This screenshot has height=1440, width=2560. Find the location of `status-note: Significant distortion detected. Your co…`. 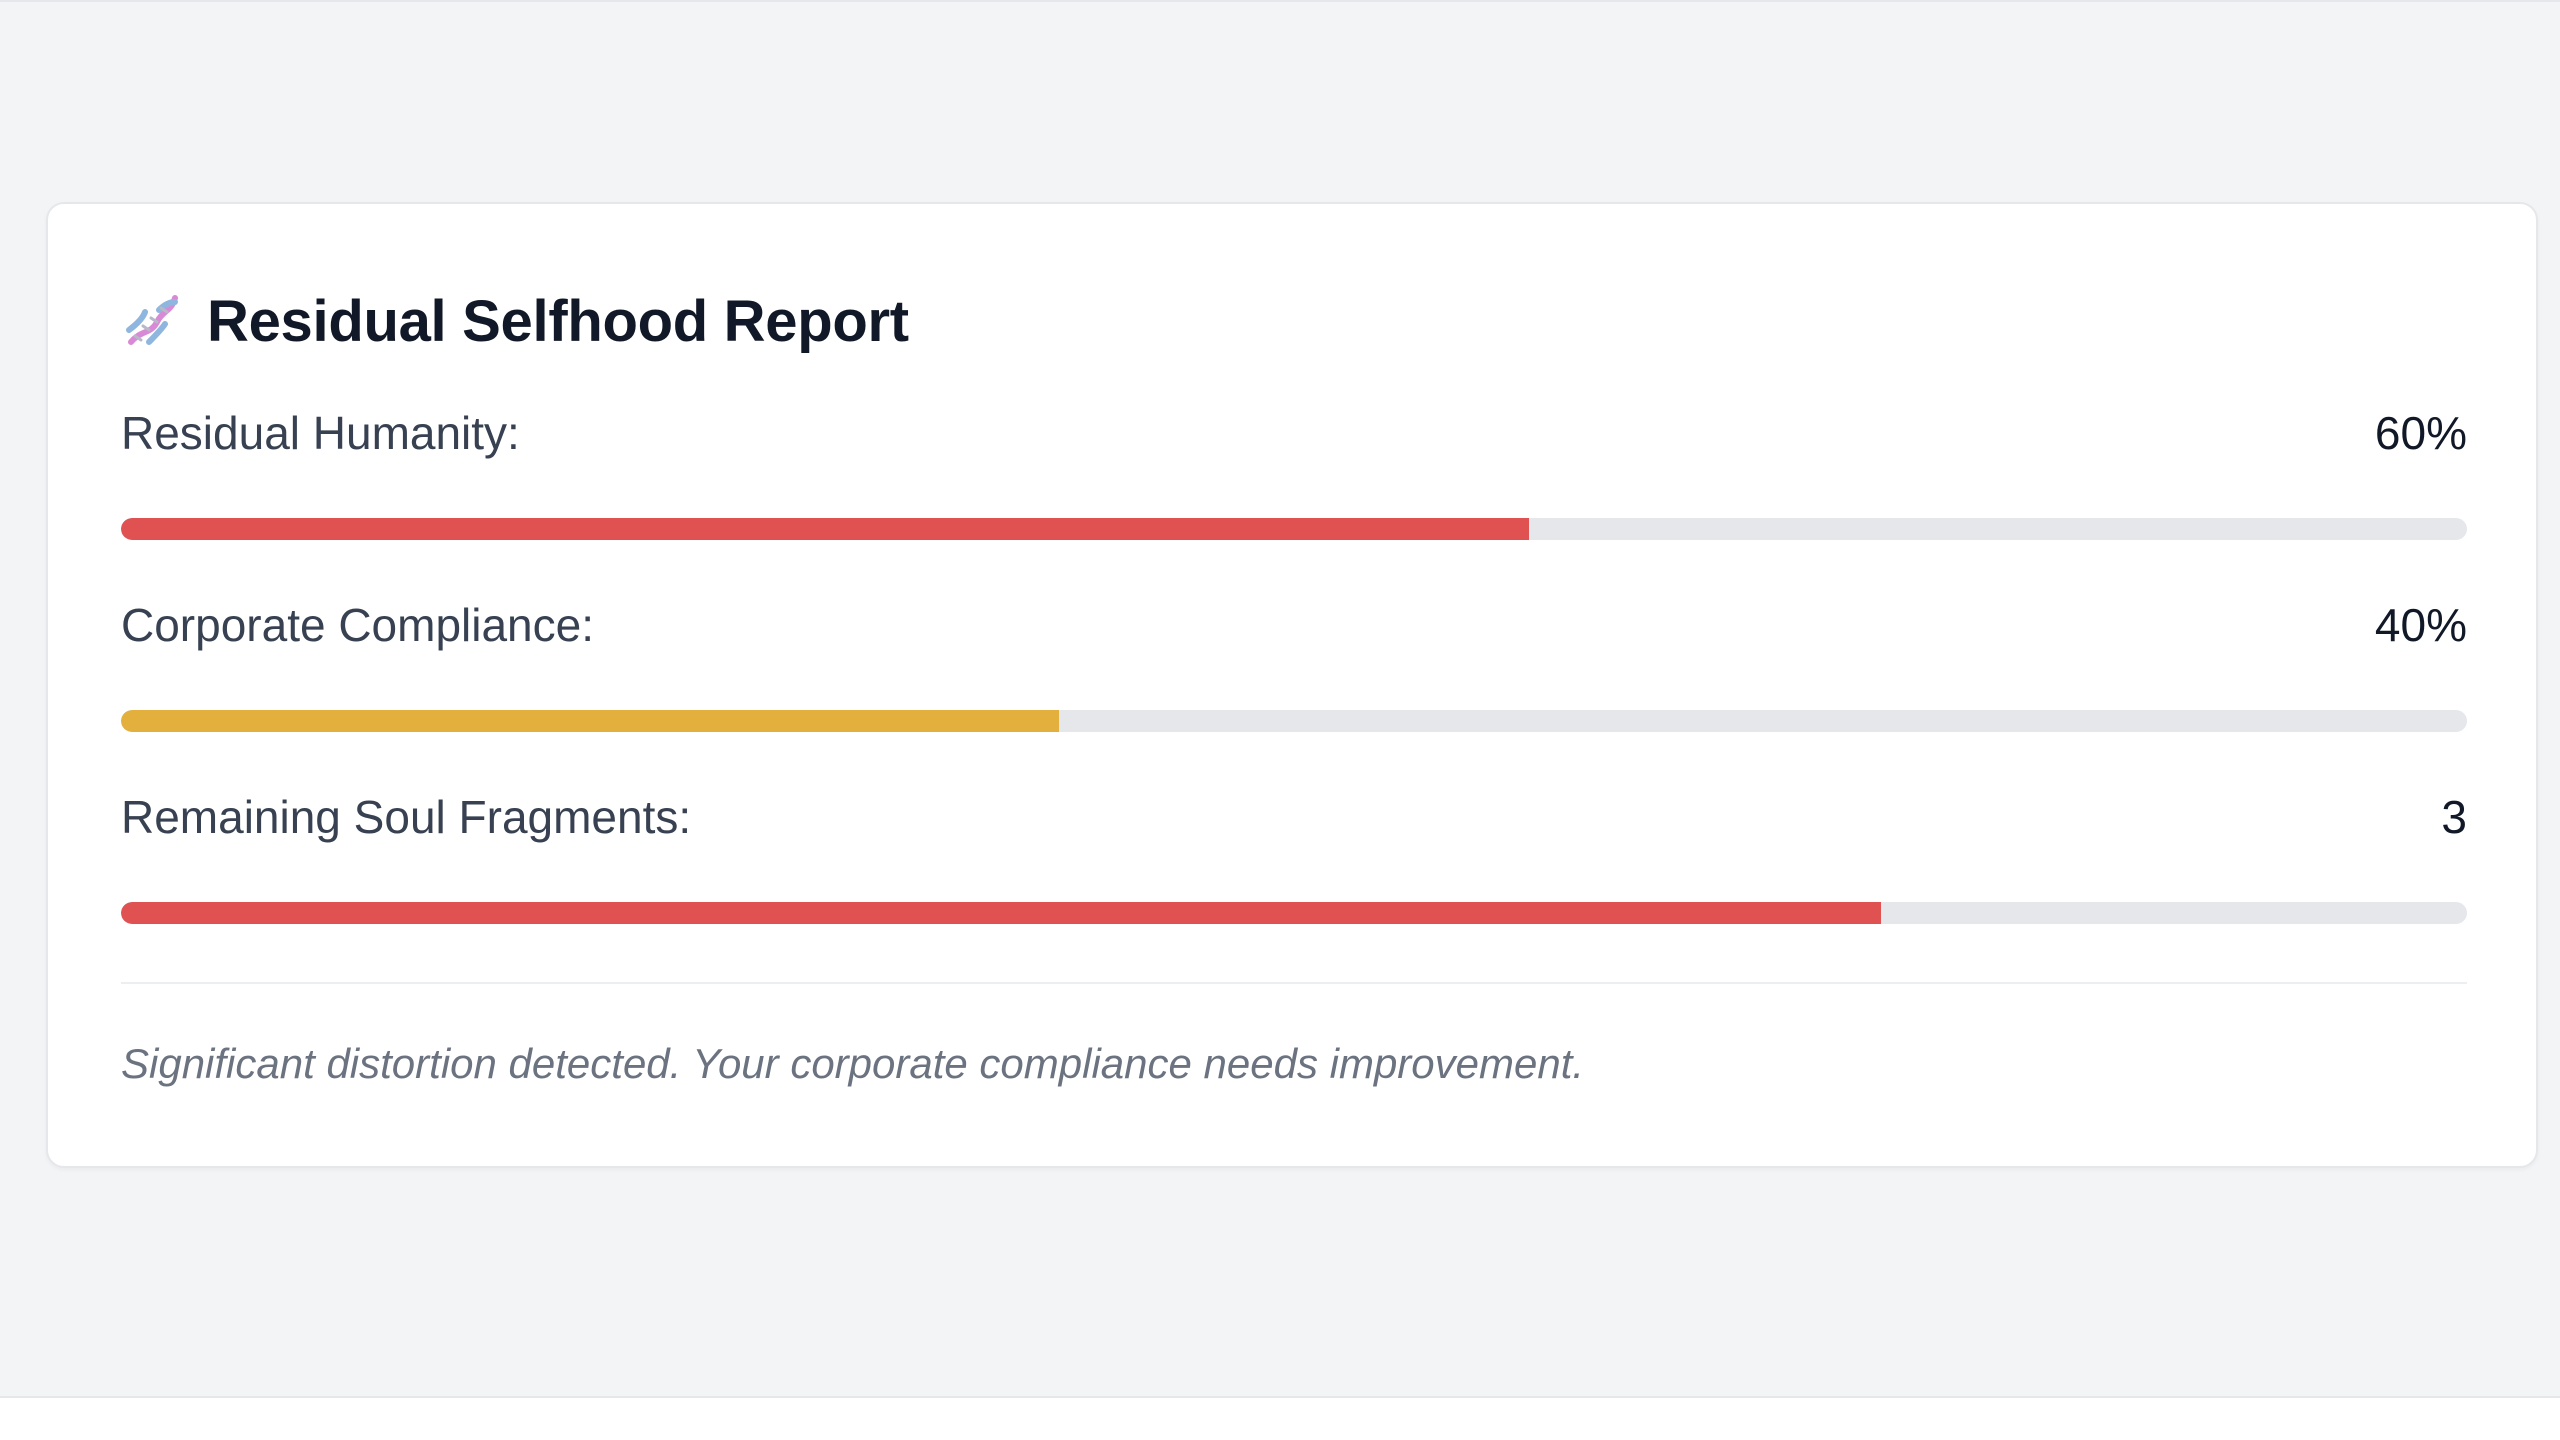

status-note: Significant distortion detected. Your co… is located at coordinates (853, 1063).